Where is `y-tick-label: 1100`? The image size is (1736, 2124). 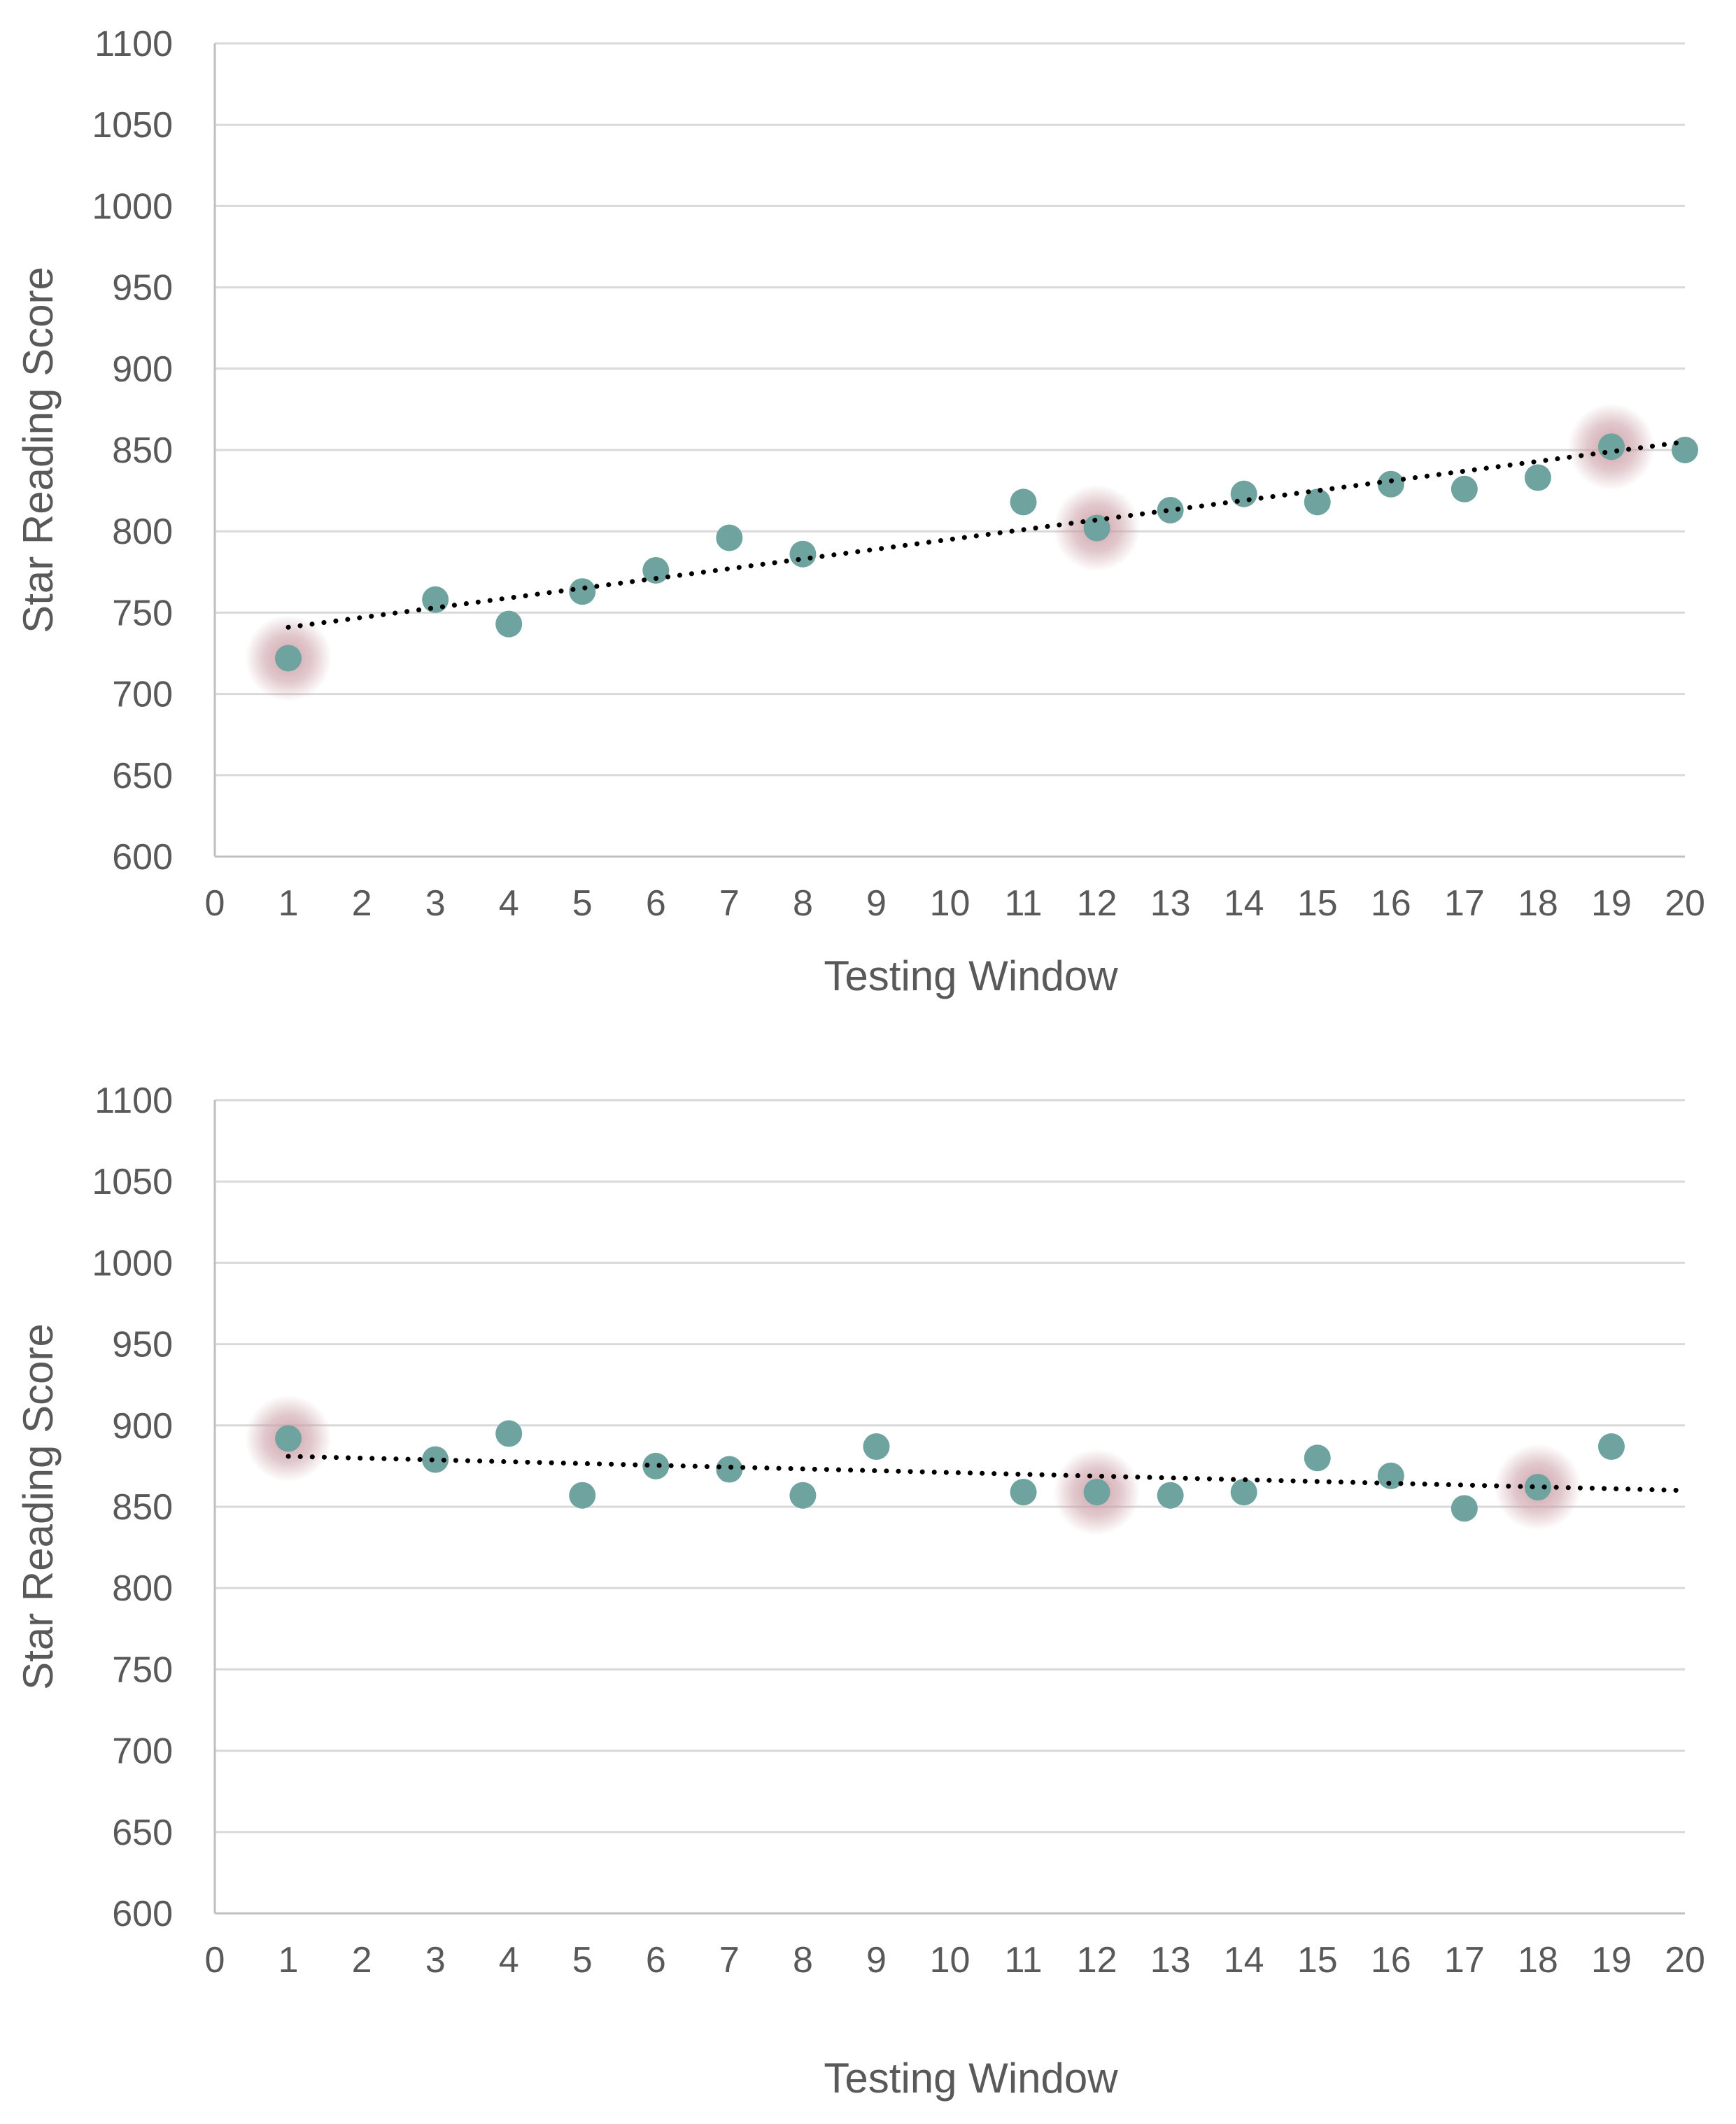 y-tick-label: 1100 is located at coordinates (133, 1101).